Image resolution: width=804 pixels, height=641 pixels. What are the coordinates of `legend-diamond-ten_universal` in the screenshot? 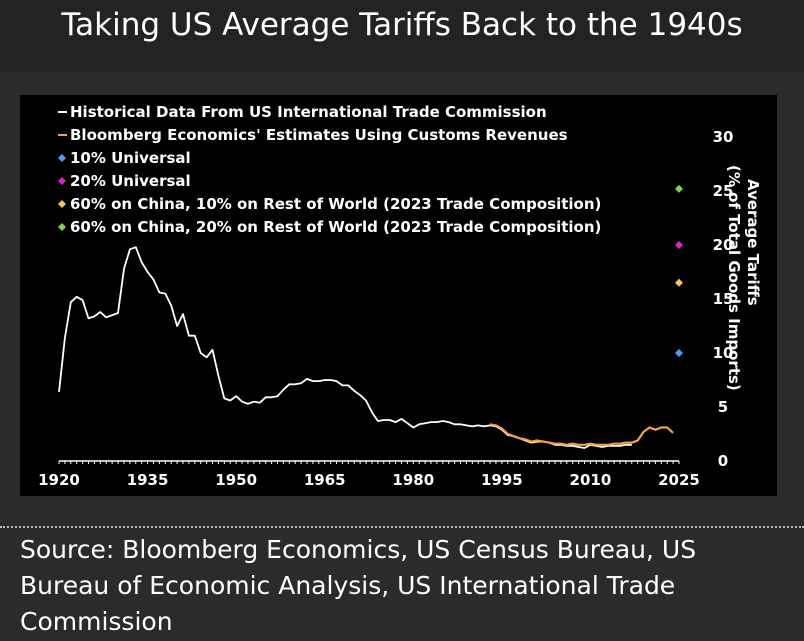 It's located at (62, 158).